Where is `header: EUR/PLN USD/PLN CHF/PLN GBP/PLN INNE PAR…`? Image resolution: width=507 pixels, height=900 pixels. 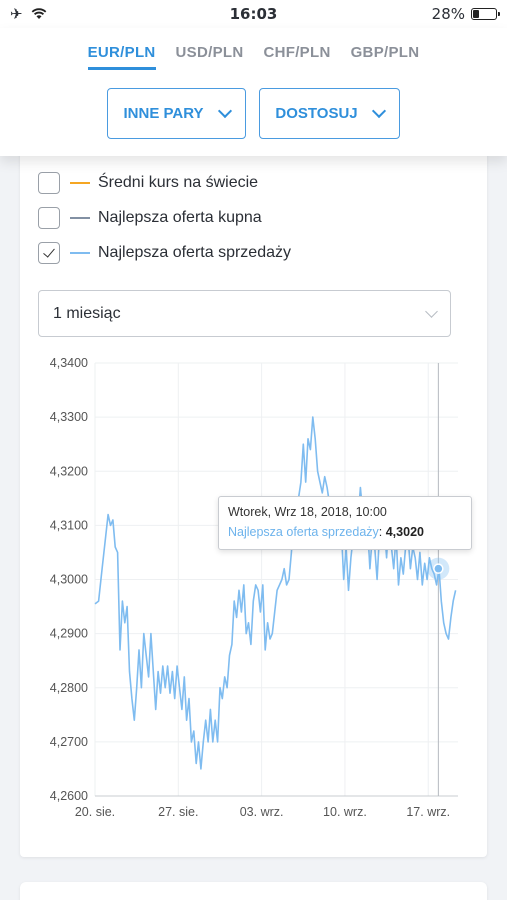
header: EUR/PLN USD/PLN CHF/PLN GBP/PLN INNE PAR… is located at coordinates (253, 92).